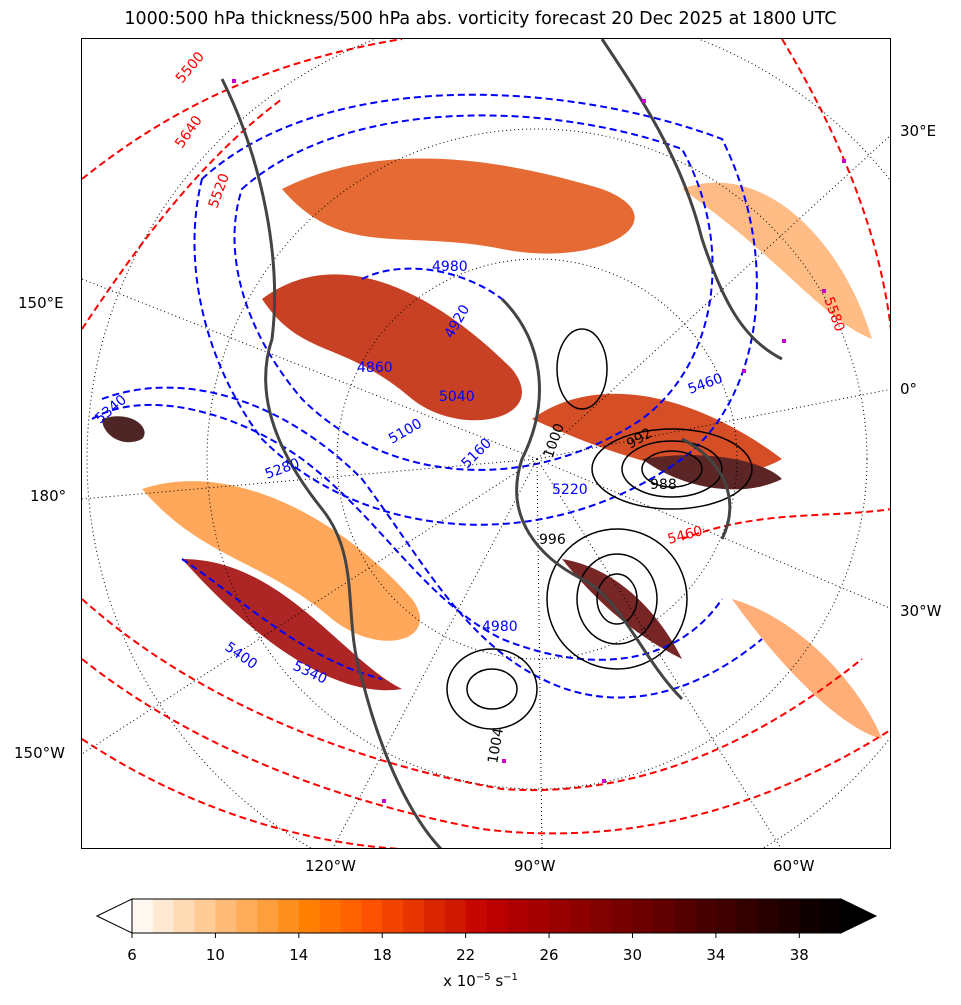 Image resolution: width=961 pixels, height=1005 pixels. I want to click on colorbar-tick-label: 6, so click(132, 955).